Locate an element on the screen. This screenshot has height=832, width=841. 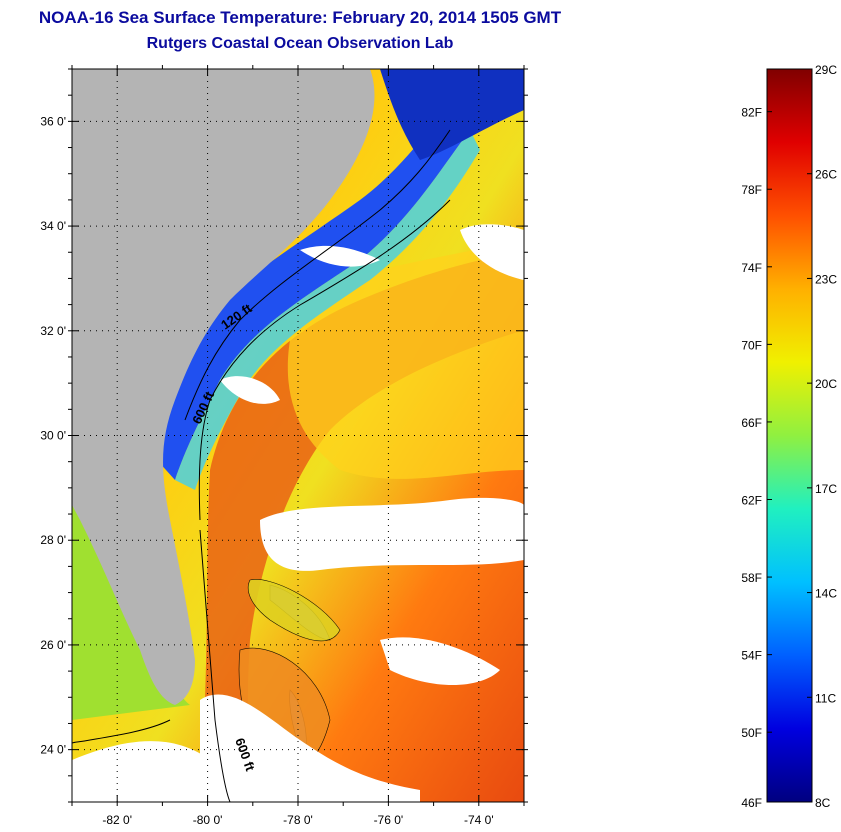
isobath-florida-600ft is located at coordinates (215, 665).